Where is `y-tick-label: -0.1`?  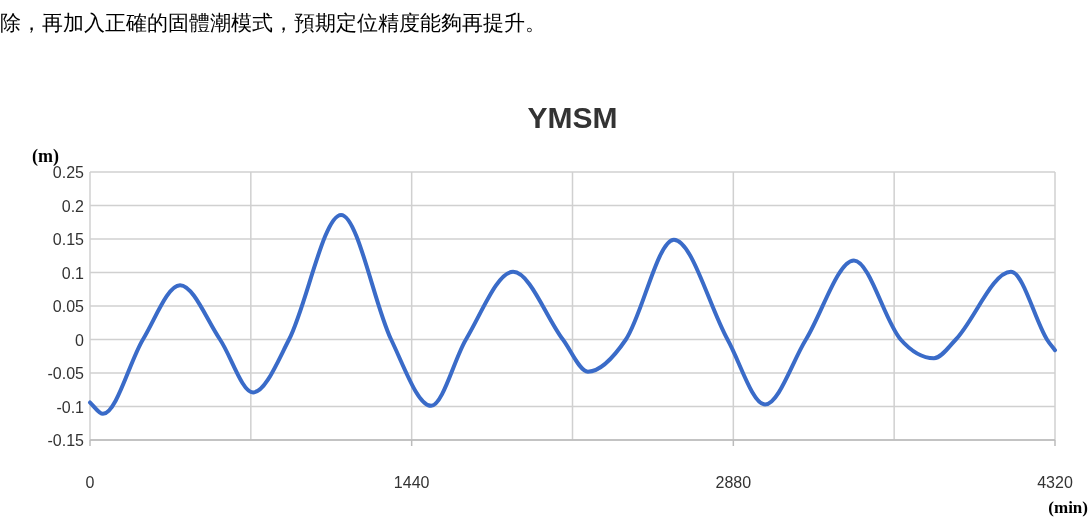
y-tick-label: -0.1 is located at coordinates (70, 407).